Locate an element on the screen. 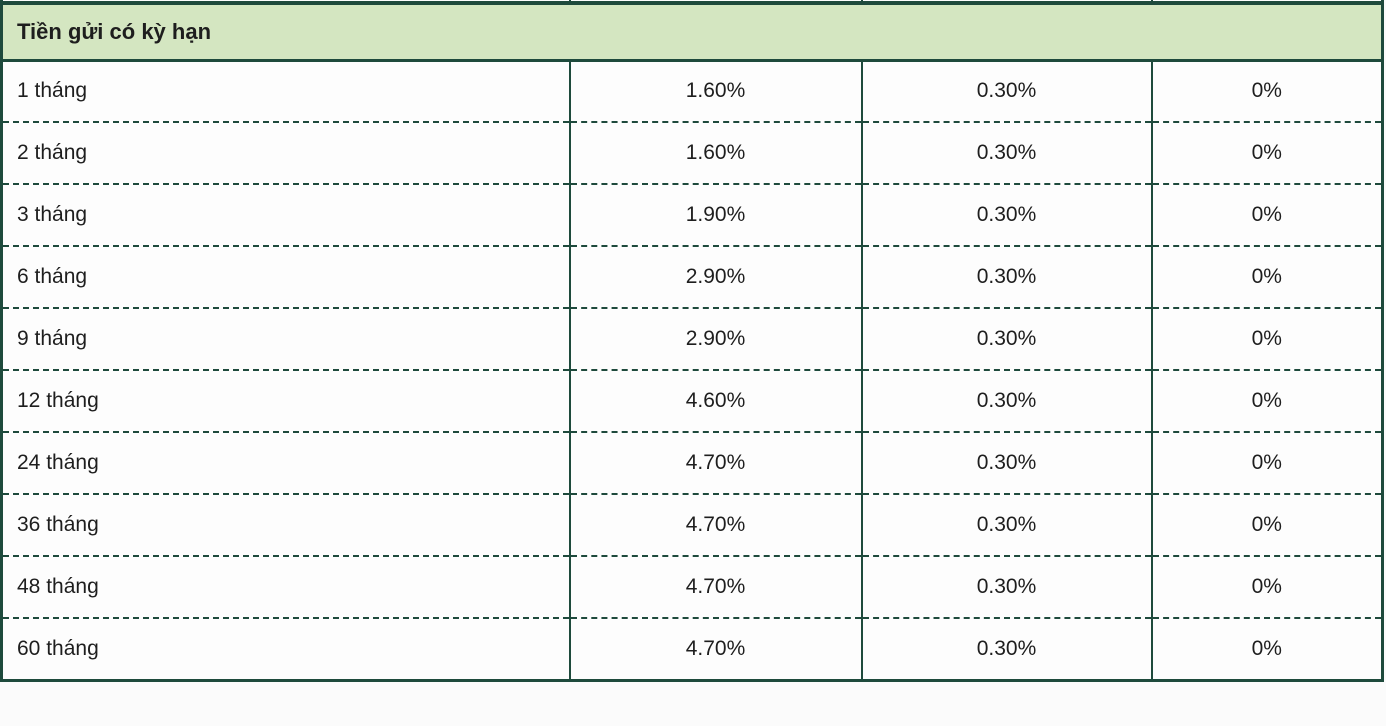  table-row: 9 tháng 2.90% 0.30% 0% is located at coordinates (692, 339).